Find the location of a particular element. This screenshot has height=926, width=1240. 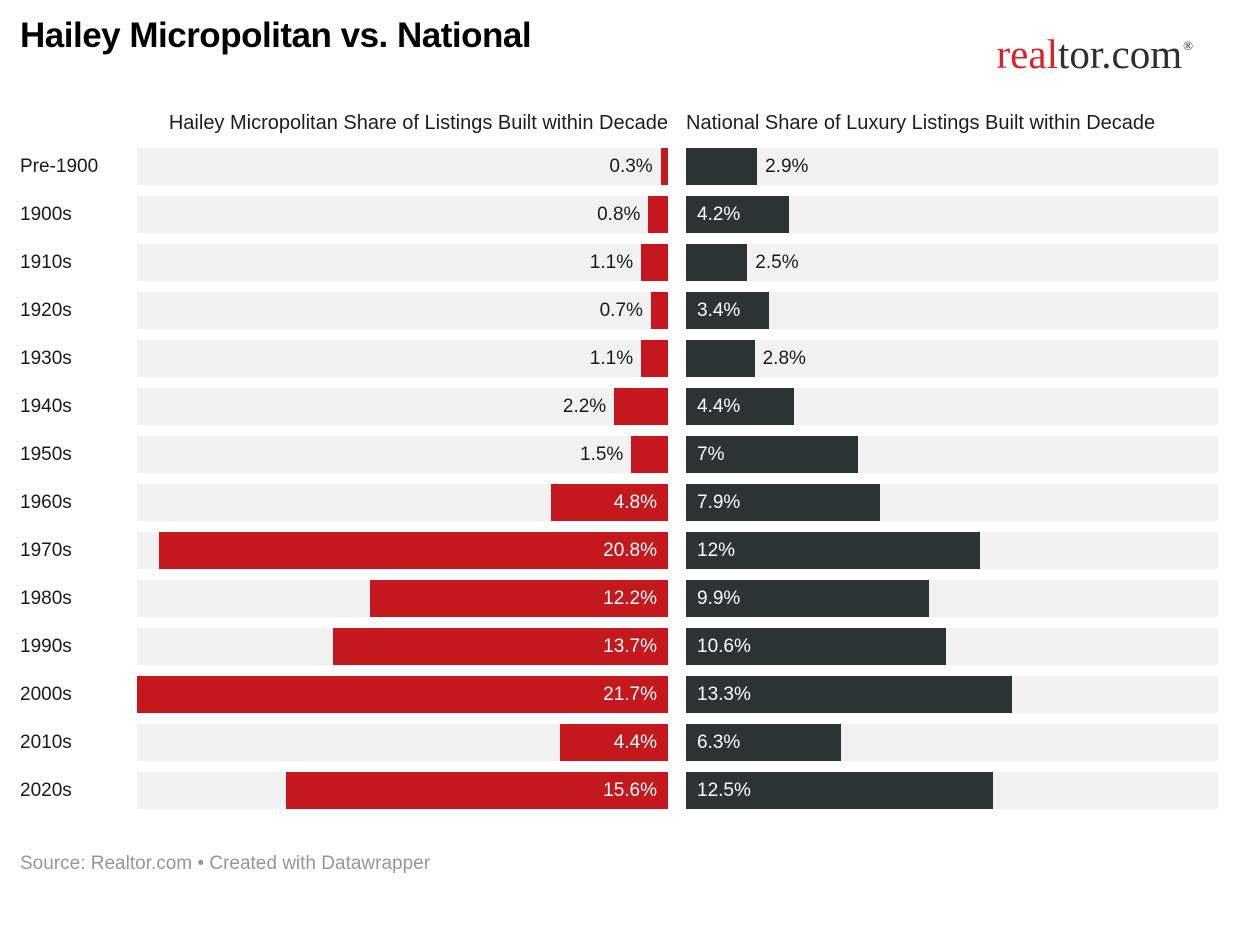

table-row: 1910s 1.1% 2.5% is located at coordinates (619, 262).